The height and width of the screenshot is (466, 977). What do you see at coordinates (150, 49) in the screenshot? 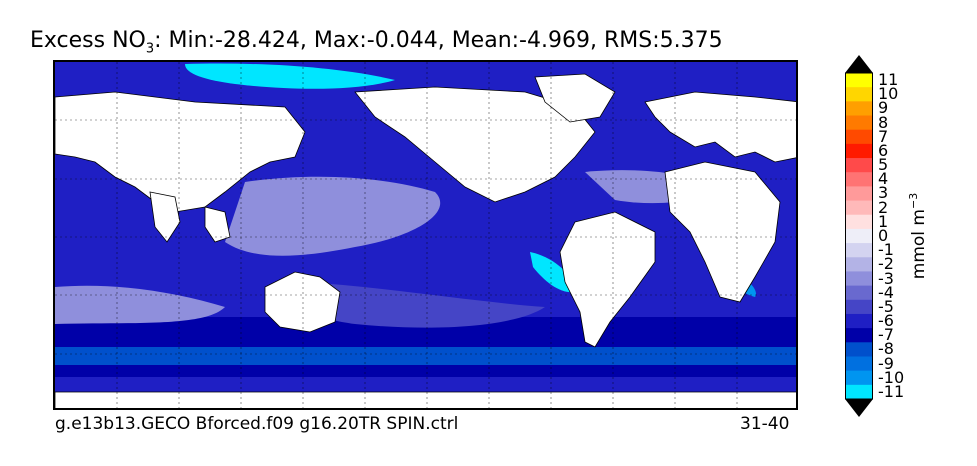
I see `title-subscript: 3` at bounding box center [150, 49].